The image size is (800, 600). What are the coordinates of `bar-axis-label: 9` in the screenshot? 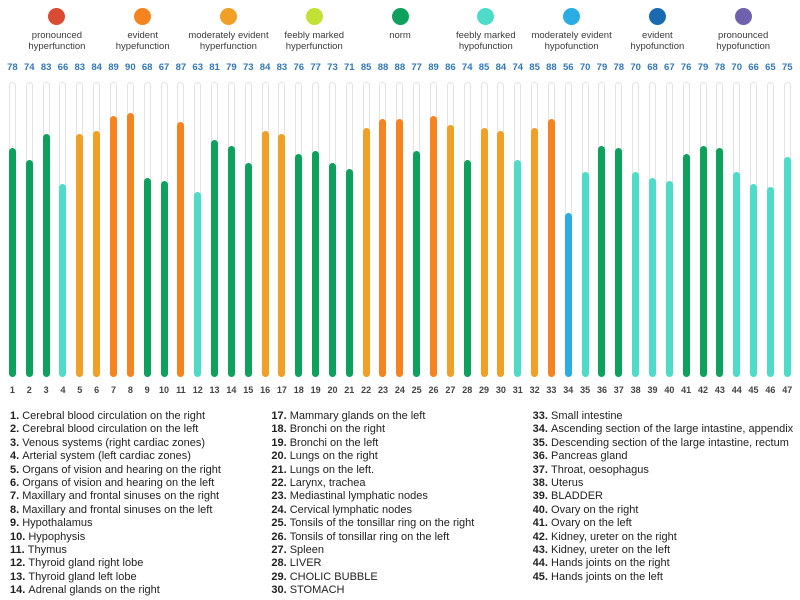 It's located at (147, 390).